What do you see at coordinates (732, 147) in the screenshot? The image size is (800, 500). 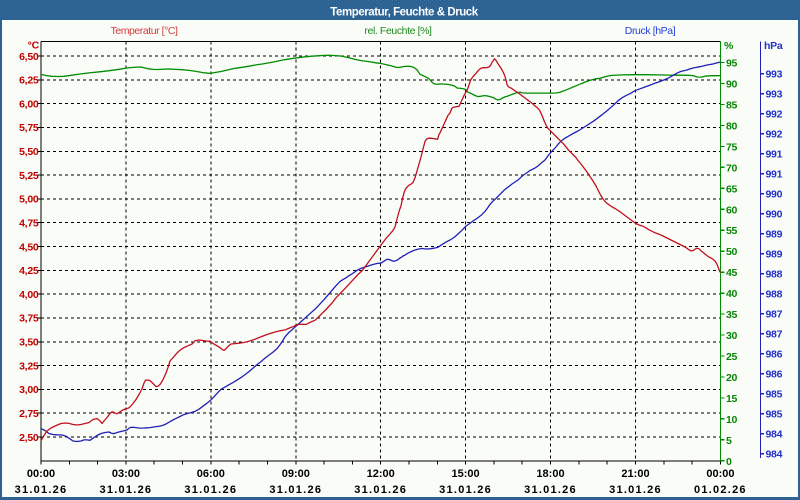 I see `svg-text: 75` at bounding box center [732, 147].